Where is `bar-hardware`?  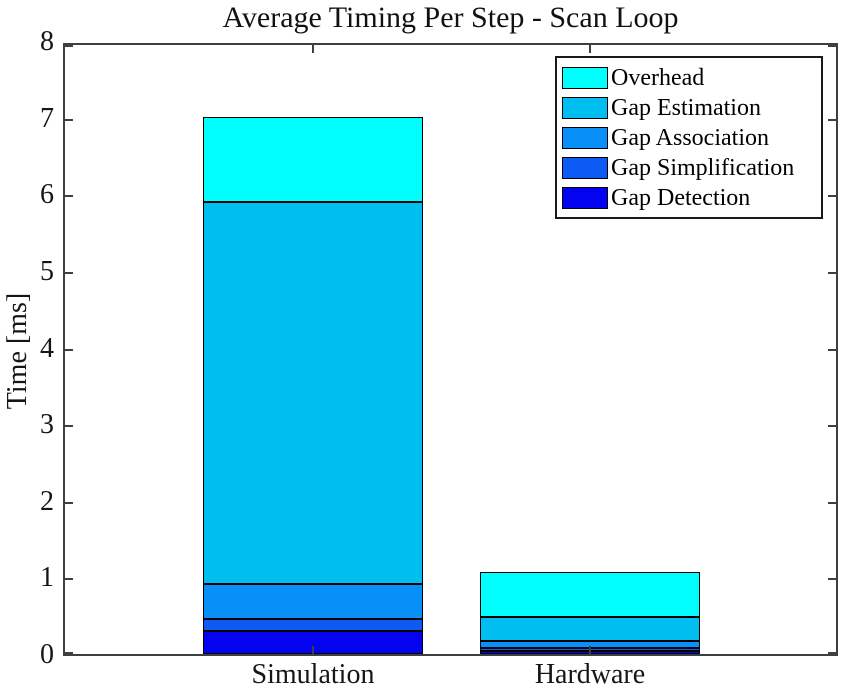
bar-hardware is located at coordinates (590, 613).